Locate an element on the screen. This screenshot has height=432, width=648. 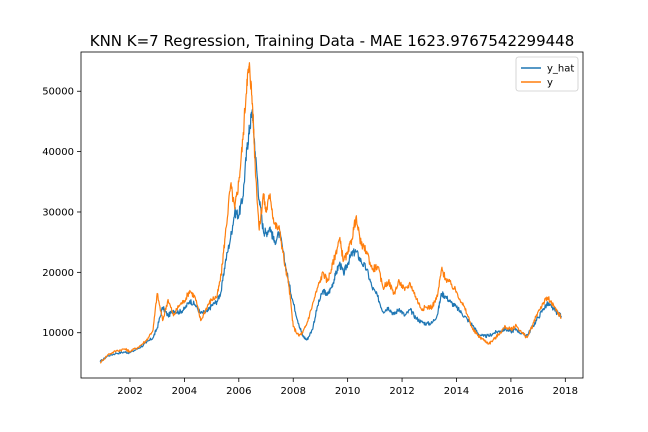
y-axis: 10000 20000 30000 40000 50000 is located at coordinates (61, 213).